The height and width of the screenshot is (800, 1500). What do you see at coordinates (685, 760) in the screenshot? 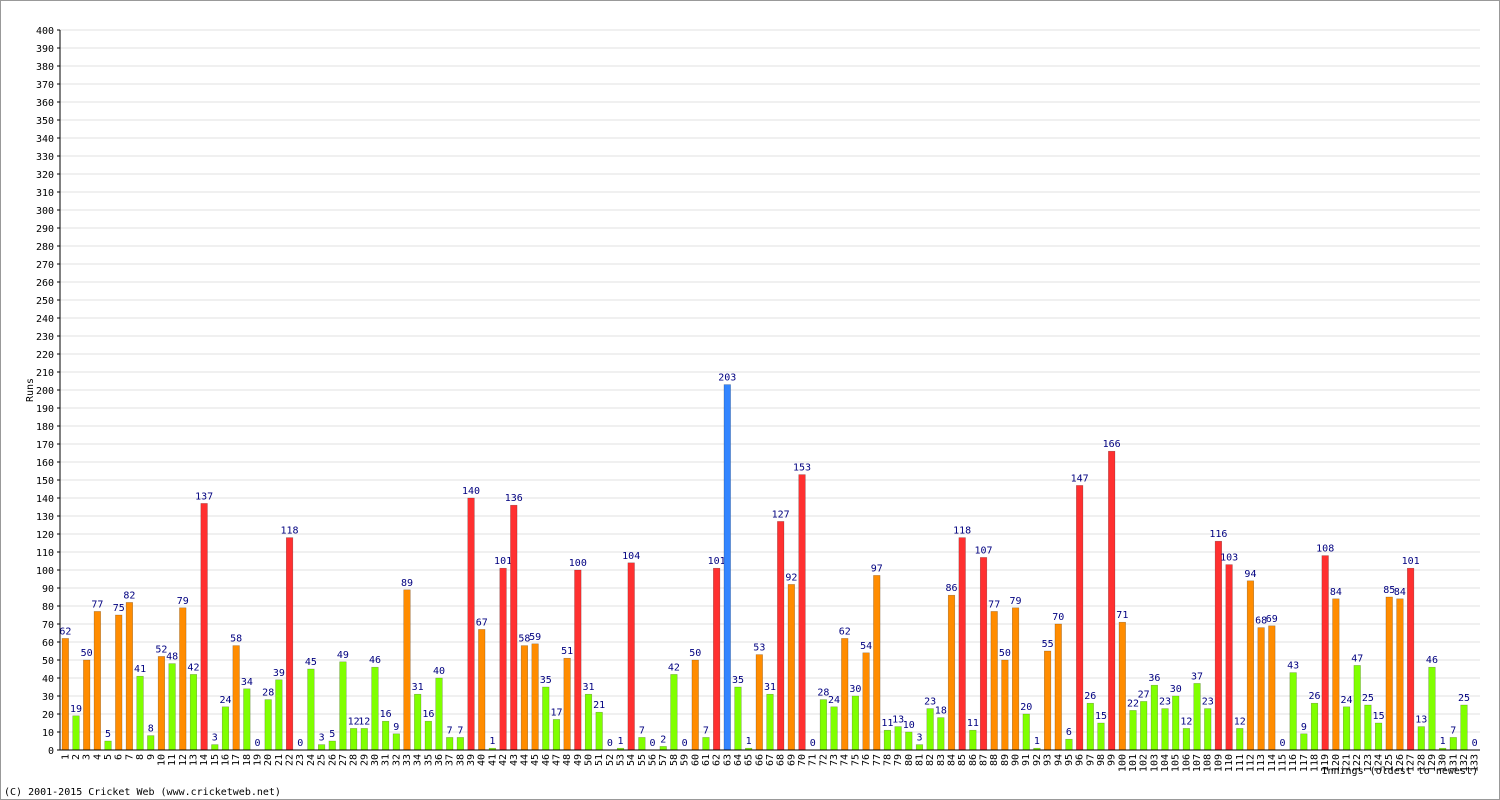
I see `x-tick-label: 59` at bounding box center [685, 760].